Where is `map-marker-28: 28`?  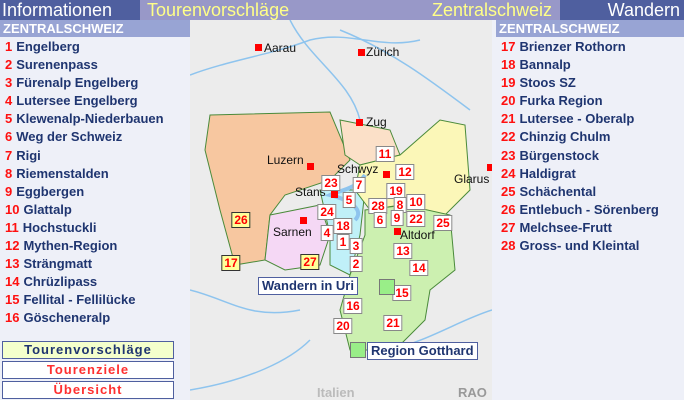 map-marker-28: 28 is located at coordinates (378, 206).